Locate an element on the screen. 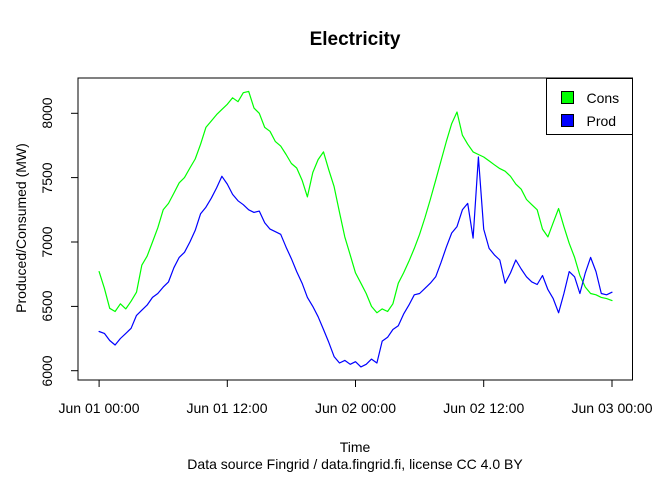 This screenshot has height=480, width=672. x-axis-label: Time is located at coordinates (355, 447).